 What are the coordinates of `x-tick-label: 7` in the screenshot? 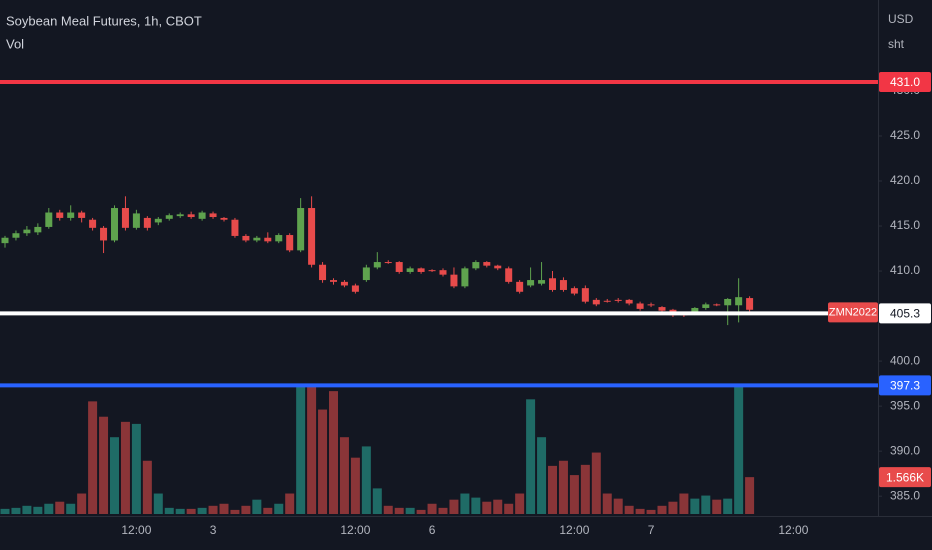 It's located at (651, 530).